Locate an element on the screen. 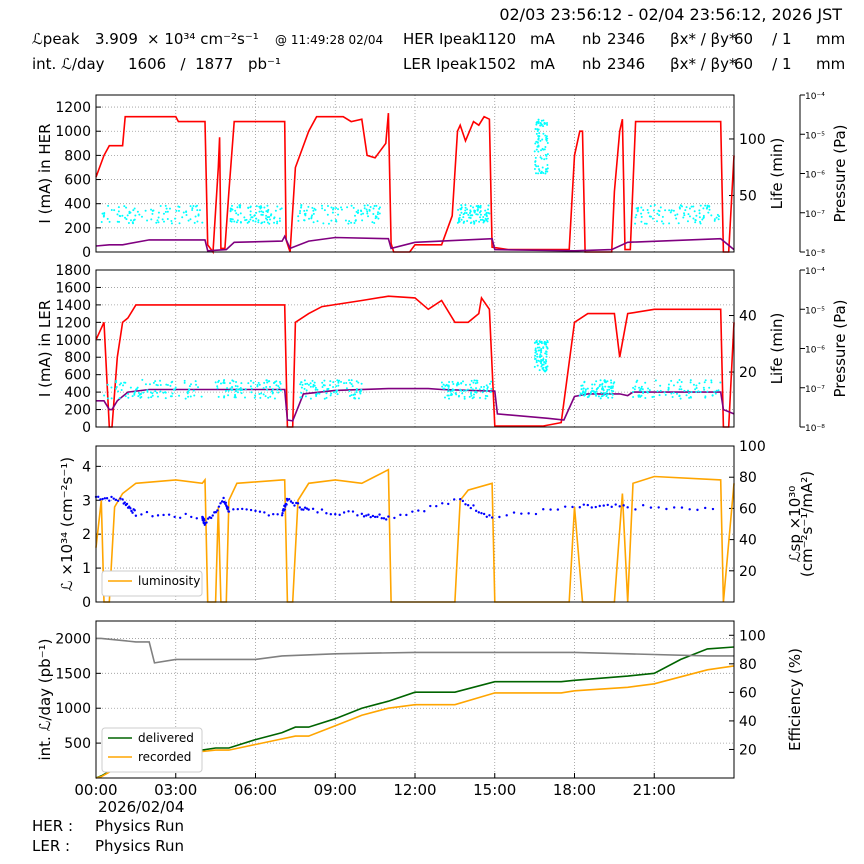 The height and width of the screenshot is (864, 864). y-tick-label: 1000 is located at coordinates (73, 132).